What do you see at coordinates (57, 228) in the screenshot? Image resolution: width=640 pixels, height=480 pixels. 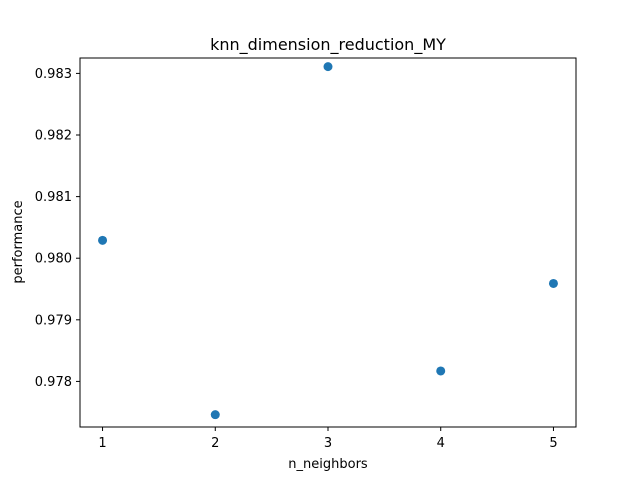 I see `y-axis-ticks: 0.978 0.979 0.980 0.981 0.982 0.983` at bounding box center [57, 228].